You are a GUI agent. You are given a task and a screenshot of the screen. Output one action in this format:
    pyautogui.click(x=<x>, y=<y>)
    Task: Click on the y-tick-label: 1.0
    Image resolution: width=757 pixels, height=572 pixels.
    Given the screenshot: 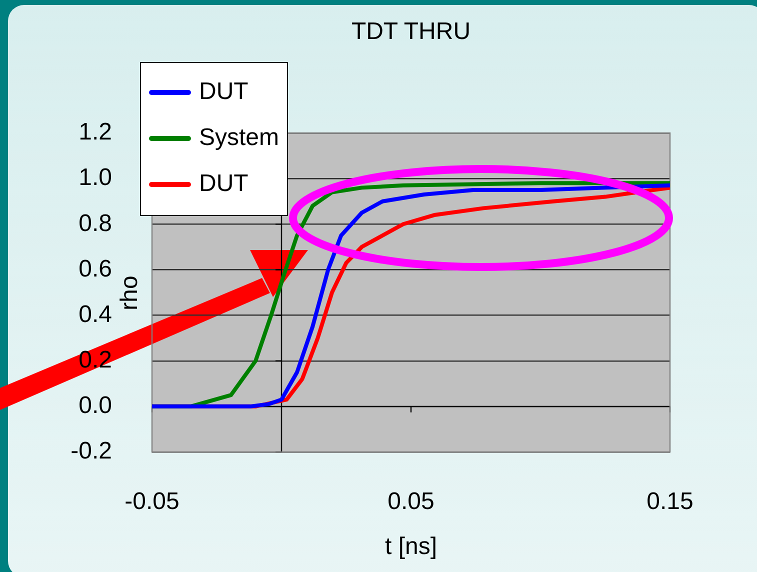 What is the action you would take?
    pyautogui.click(x=95, y=178)
    